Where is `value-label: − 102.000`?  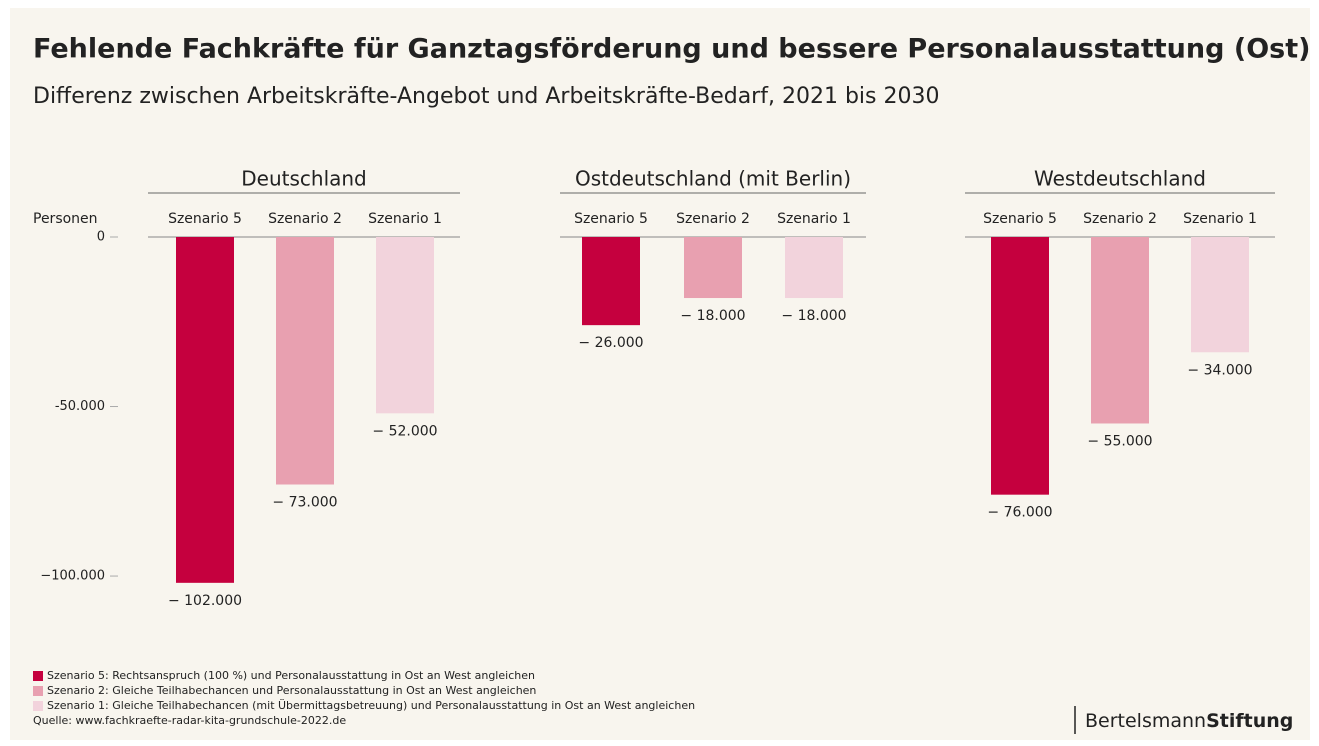
value-label: − 102.000 is located at coordinates (205, 601).